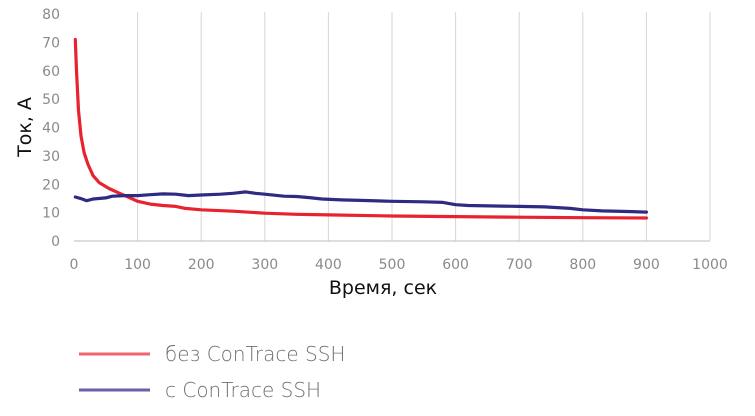  Describe the element at coordinates (55, 242) in the screenshot. I see `y-tick-label: 0` at that location.